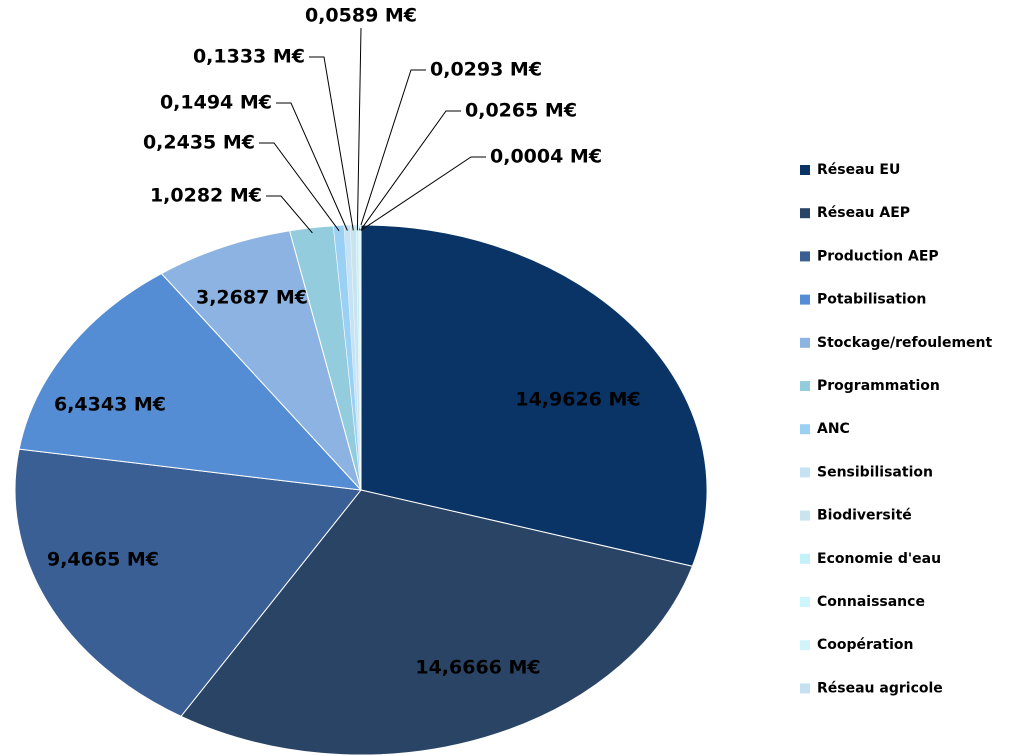 The height and width of the screenshot is (756, 1027). I want to click on legend-label: Coopération, so click(865, 645).